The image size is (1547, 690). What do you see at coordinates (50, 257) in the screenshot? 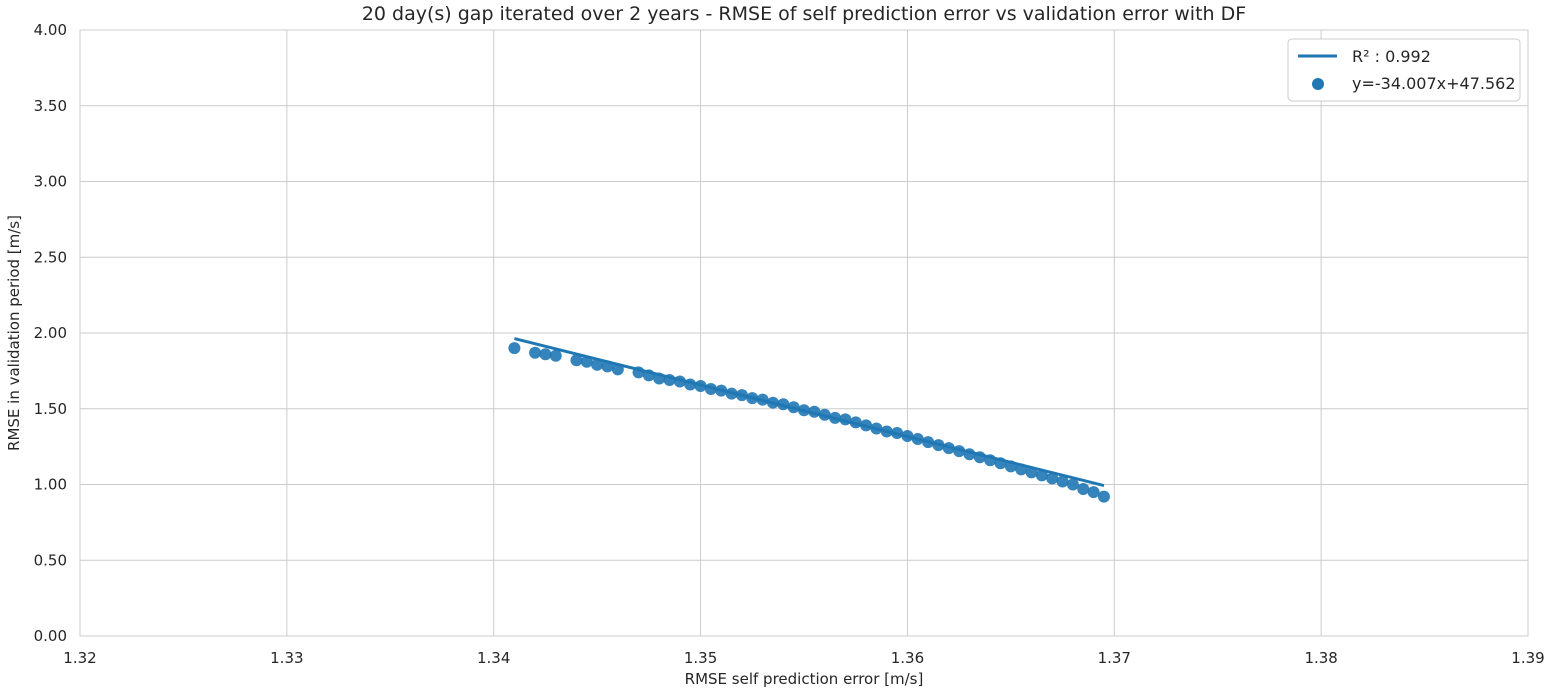
I see `y-tick-label: 2.50` at bounding box center [50, 257].